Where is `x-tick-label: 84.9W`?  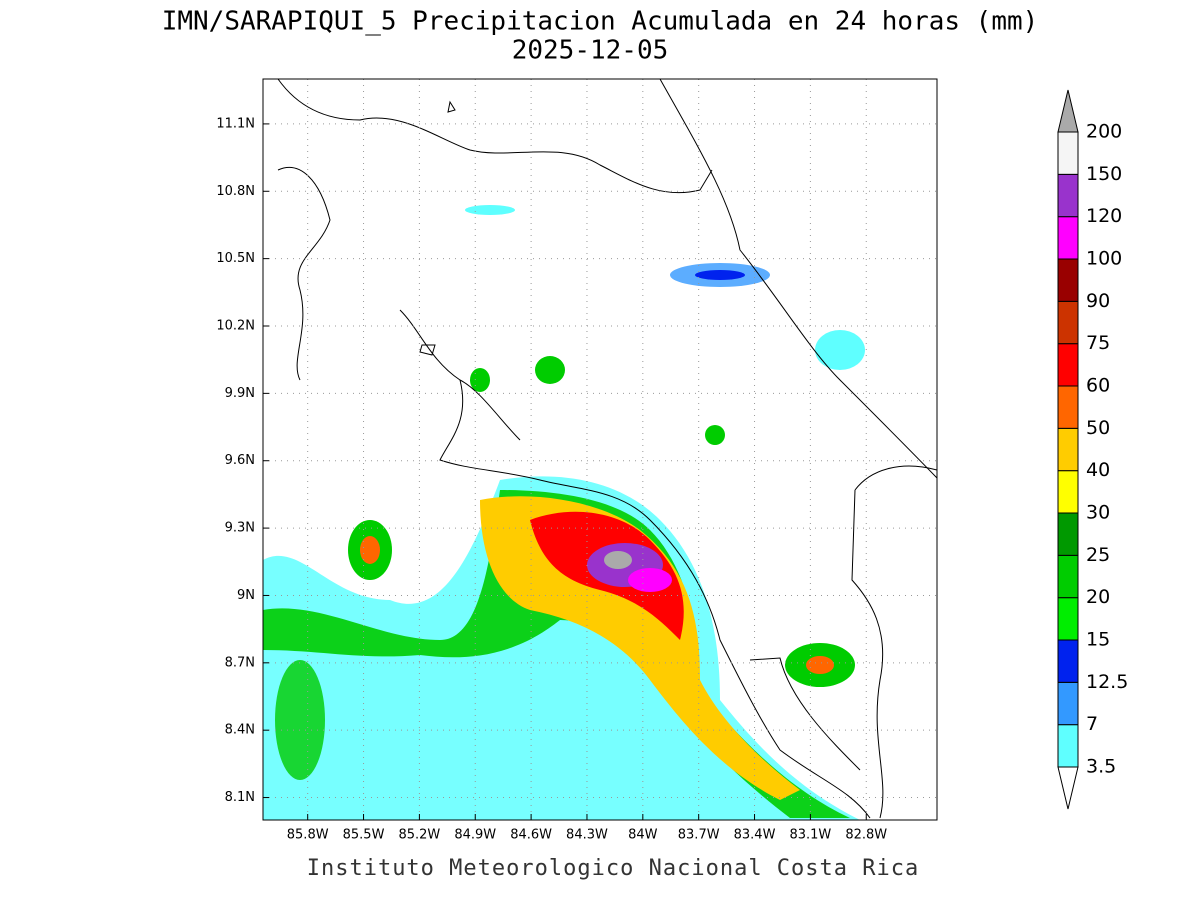 x-tick-label: 84.9W is located at coordinates (475, 835).